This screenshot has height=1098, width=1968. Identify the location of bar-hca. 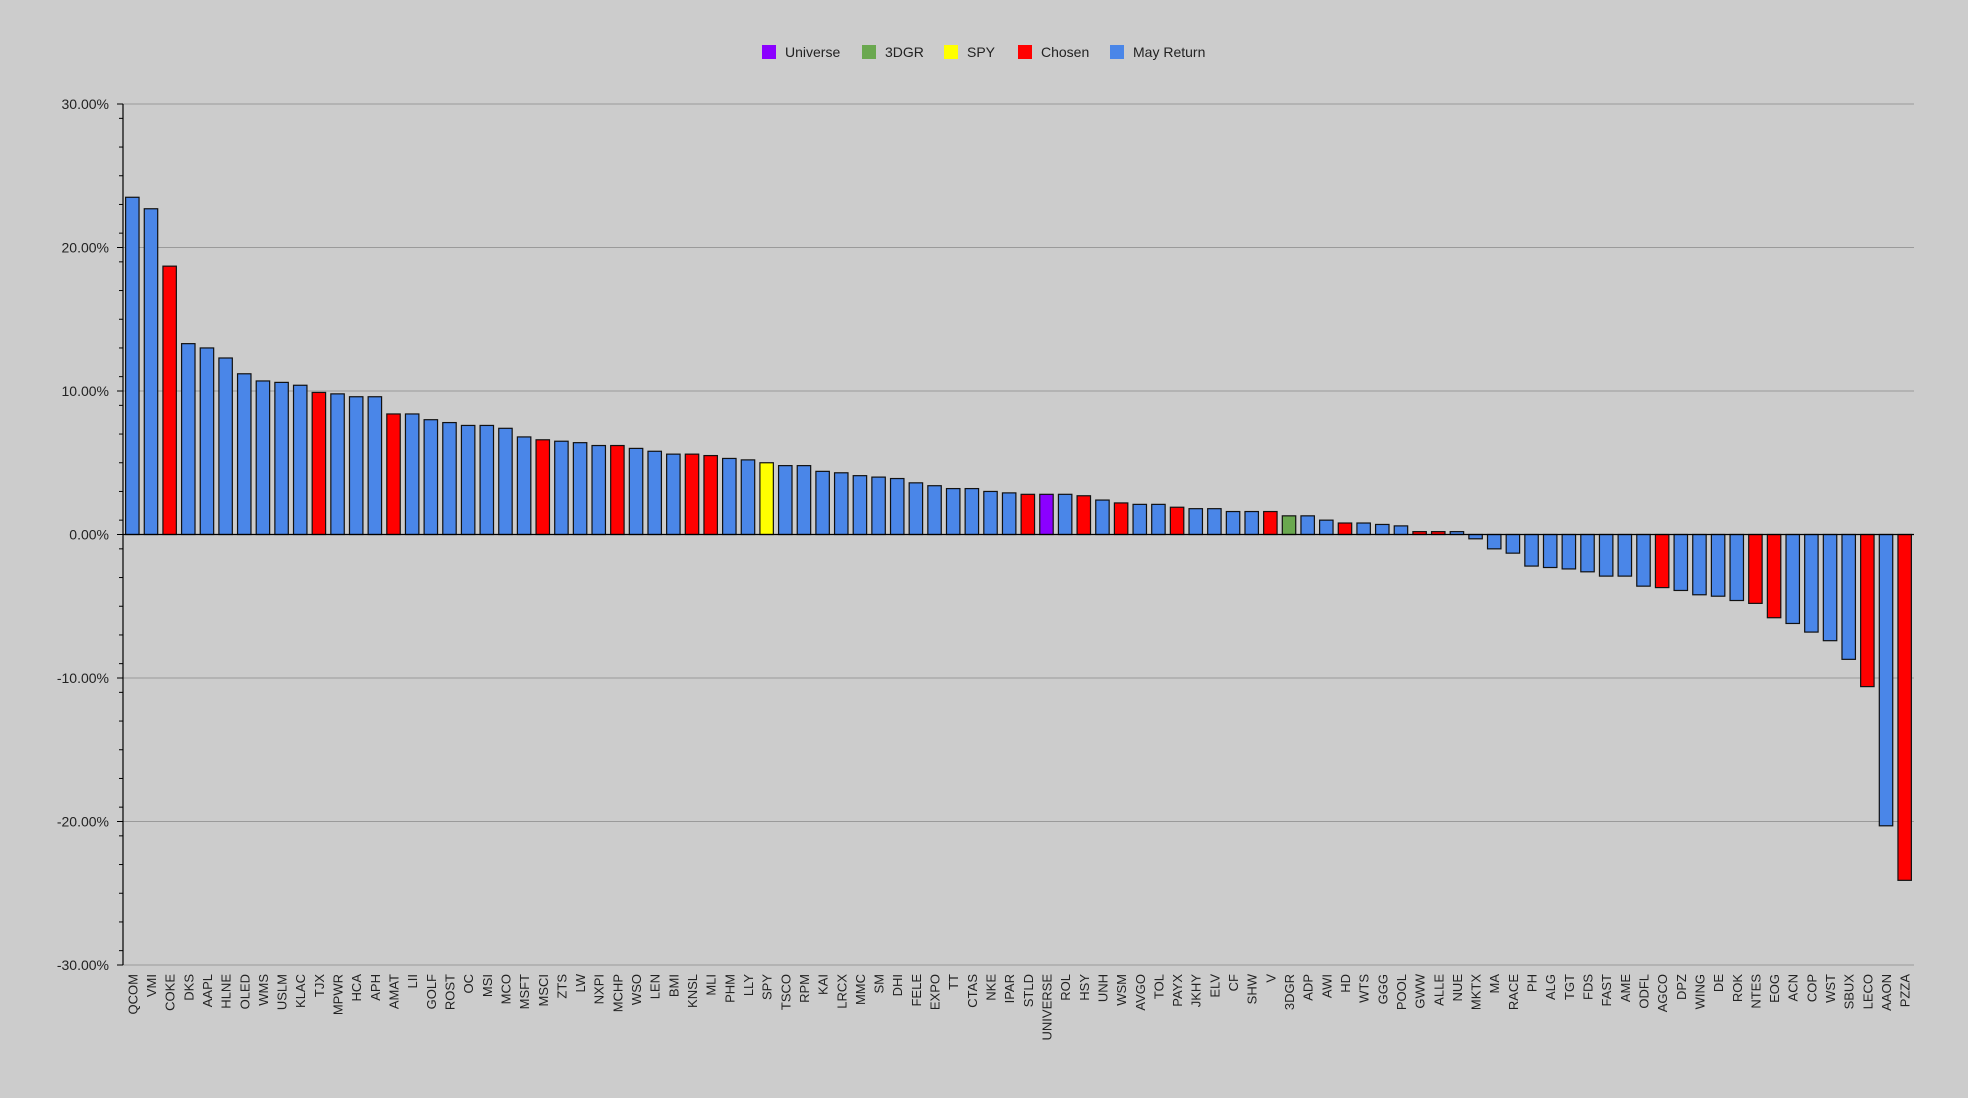
(356, 466).